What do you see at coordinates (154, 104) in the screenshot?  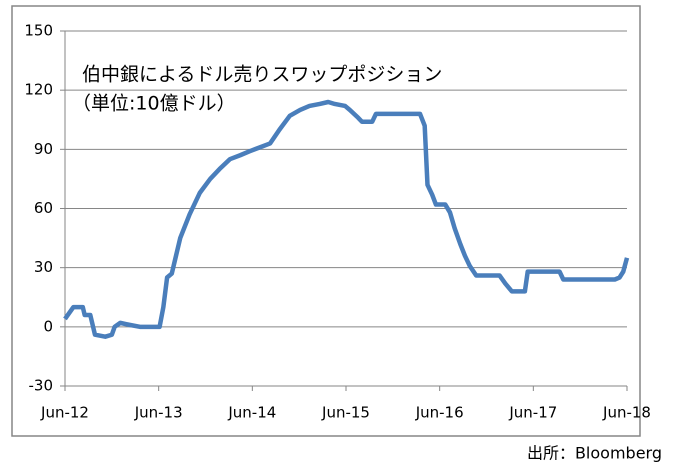 I see `annotation-unit: （単位:10億ドル）` at bounding box center [154, 104].